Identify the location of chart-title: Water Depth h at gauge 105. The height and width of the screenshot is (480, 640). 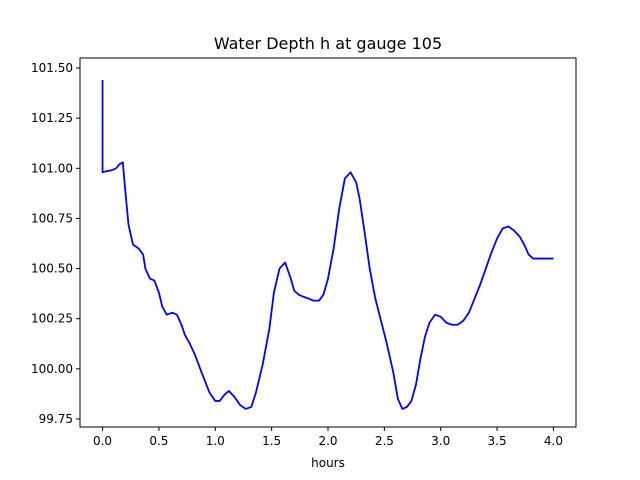
(328, 43).